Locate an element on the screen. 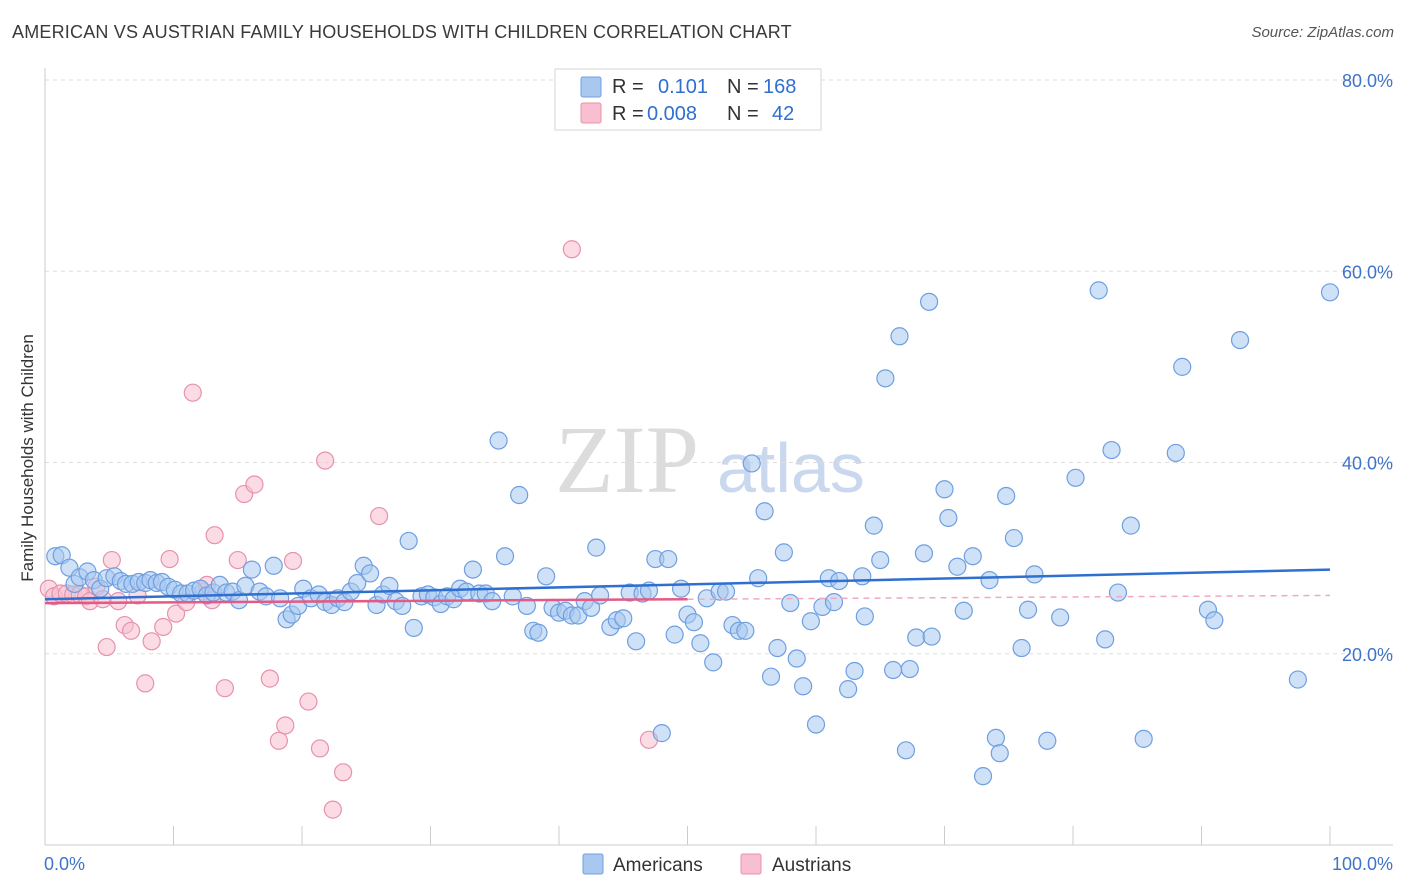 This screenshot has width=1406, height=892. austrians-trend-line-extension is located at coordinates (1009, 597).